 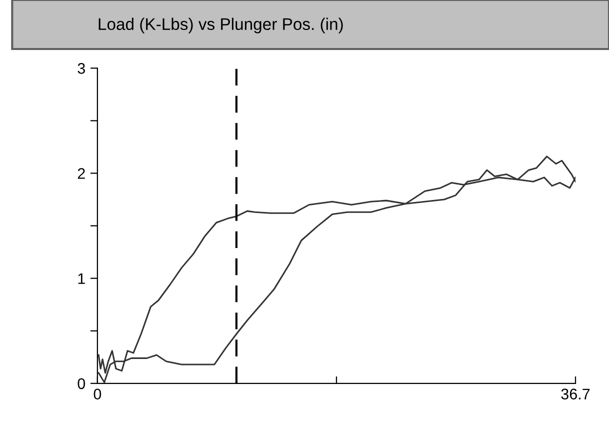 I want to click on chart-title: Load (K-Lbs) vs Plunger Pos. (in), so click(x=220, y=26).